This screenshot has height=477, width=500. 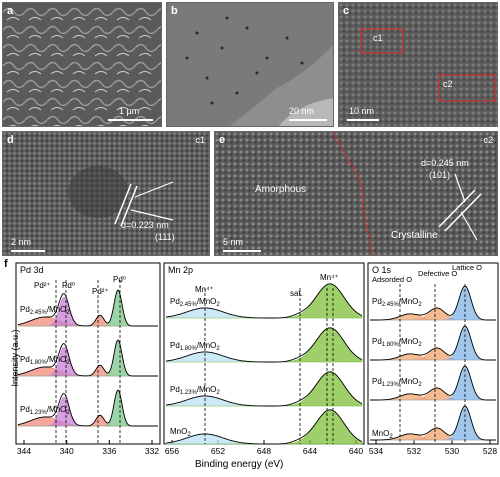 What do you see at coordinates (21, 242) in the screenshot?
I see `scale-text-d: 2 nm` at bounding box center [21, 242].